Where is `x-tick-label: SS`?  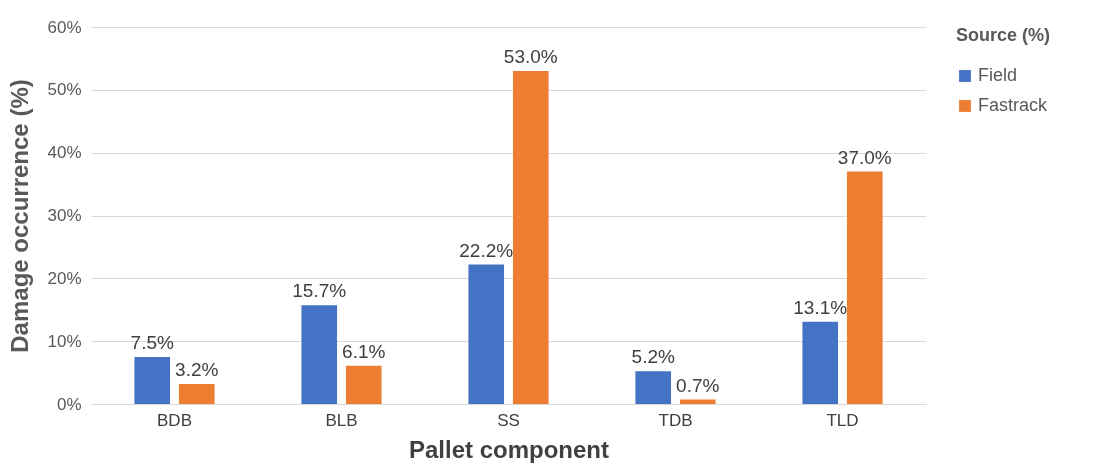
x-tick-label: SS is located at coordinates (508, 420).